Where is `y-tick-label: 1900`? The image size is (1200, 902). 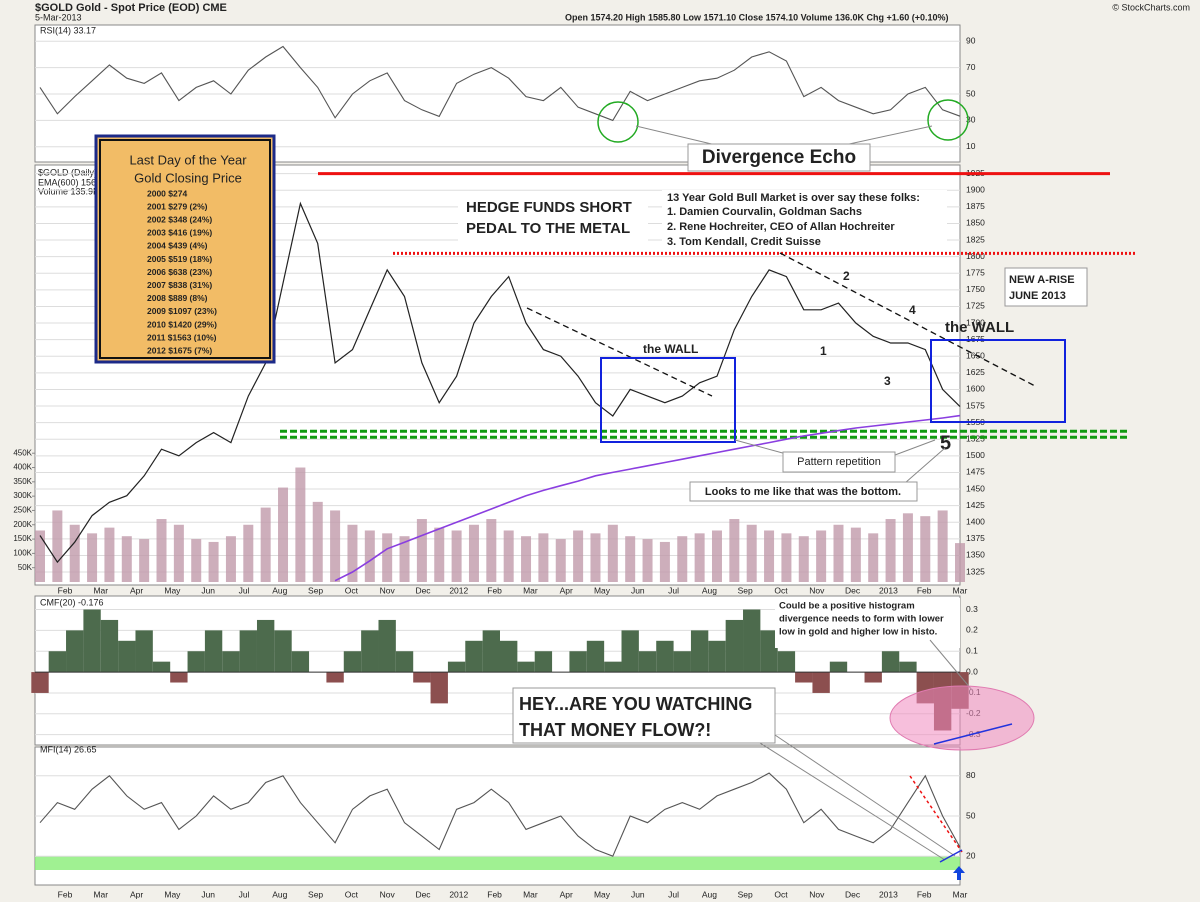 y-tick-label: 1900 is located at coordinates (975, 189).